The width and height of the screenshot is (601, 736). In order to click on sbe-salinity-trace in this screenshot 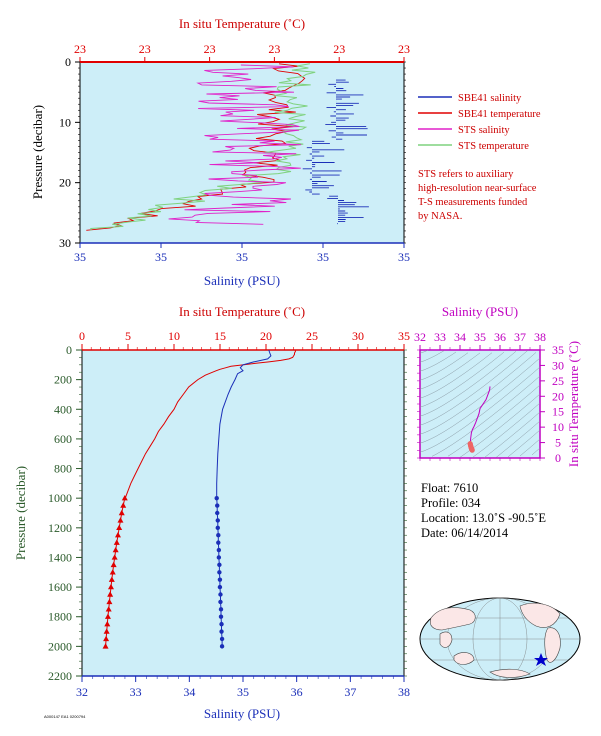, I will do `click(335, 152)`.